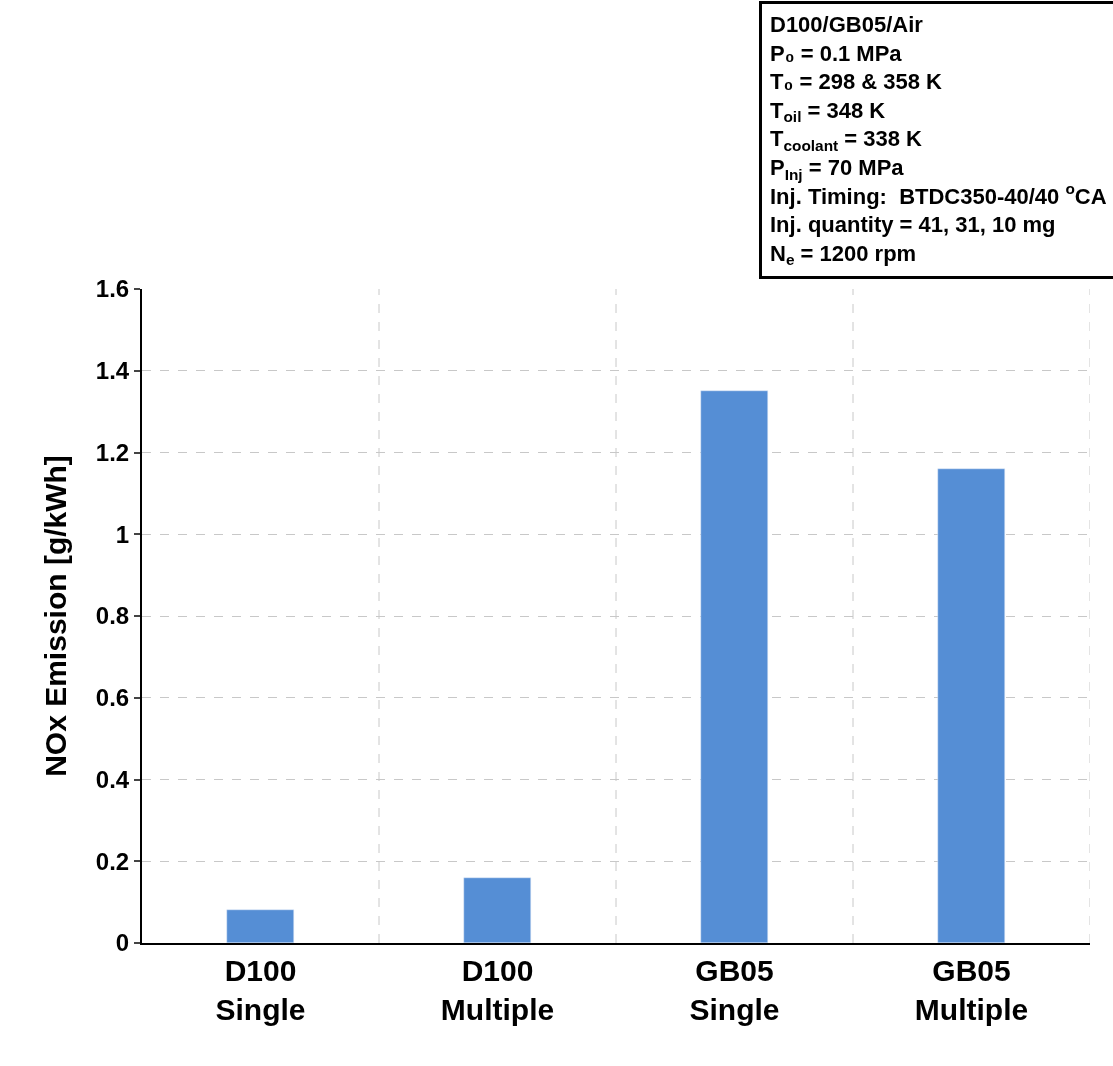  What do you see at coordinates (836, 53) in the screenshot?
I see `text: P₀ = 0.1 MPa` at bounding box center [836, 53].